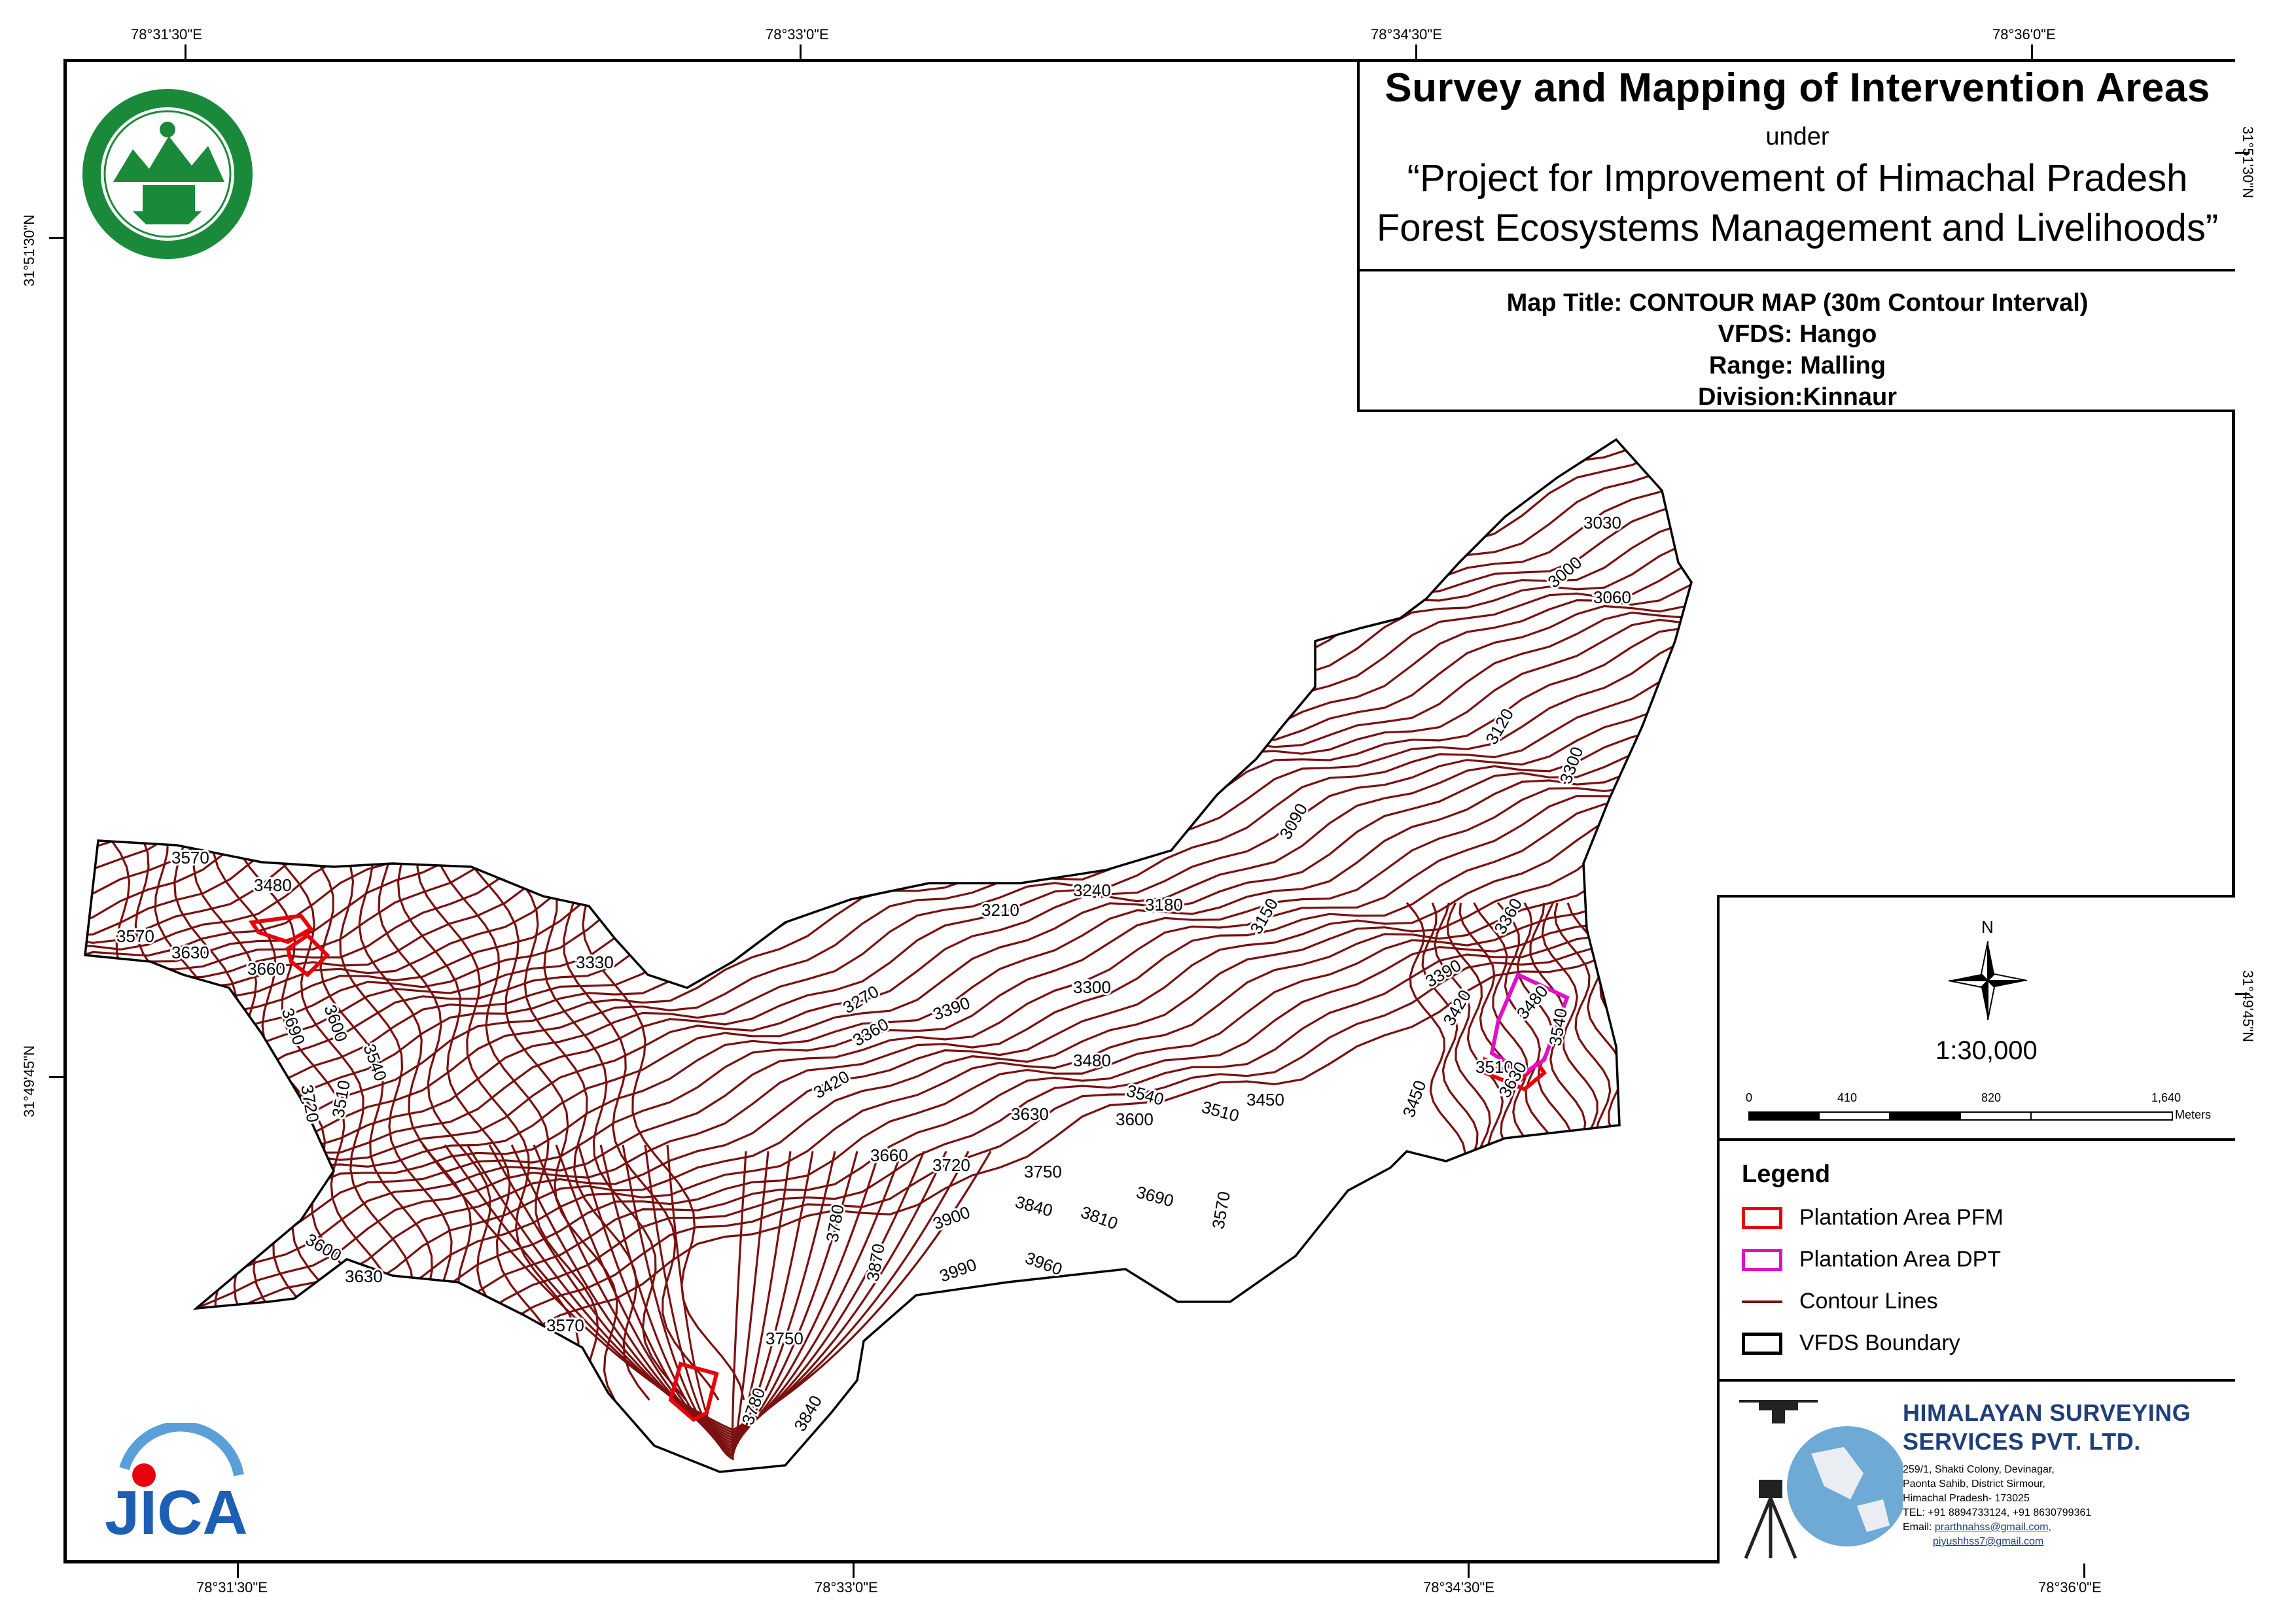 The image size is (2296, 1623). Describe the element at coordinates (1986, 1051) in the screenshot. I see `scale-ratio: 1:30,000` at that location.